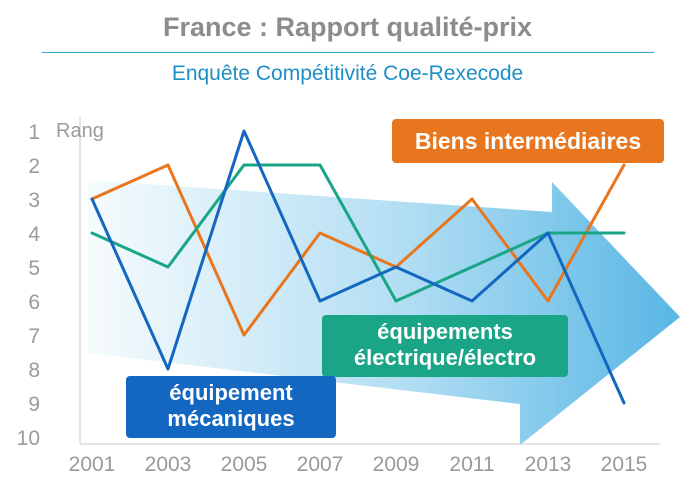 The width and height of the screenshot is (695, 483). What do you see at coordinates (396, 464) in the screenshot?
I see `x-tick-label: 2009` at bounding box center [396, 464].